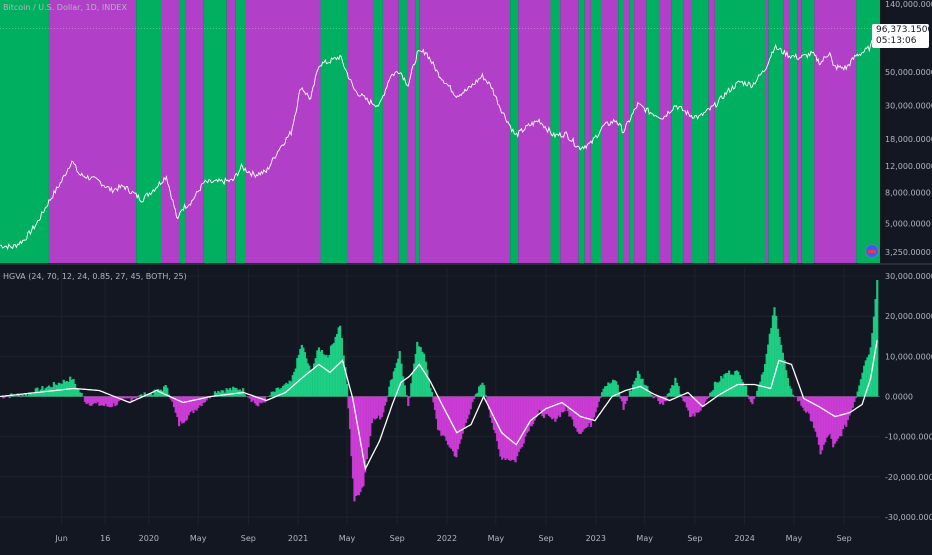 The width and height of the screenshot is (932, 555). Describe the element at coordinates (908, 437) in the screenshot. I see `indicator-y-tick-label: -10,000.0000` at that location.